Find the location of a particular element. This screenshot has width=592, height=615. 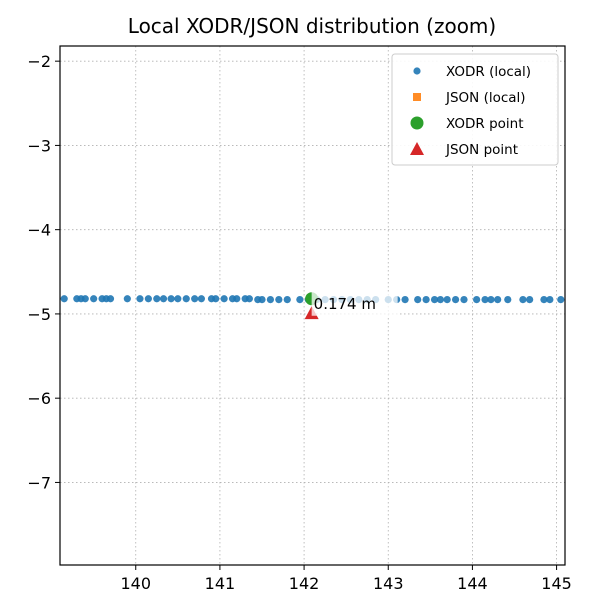

legend-box is located at coordinates (475, 109).